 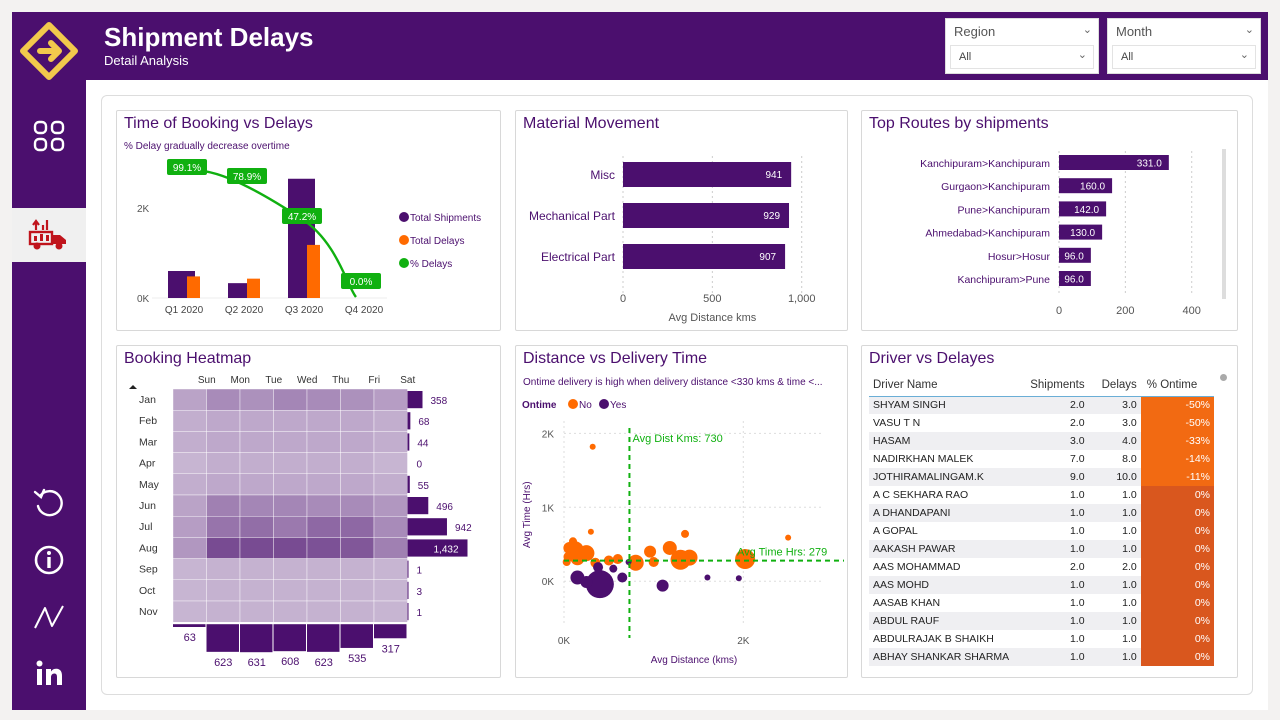 I want to click on table-row: NADIRKHAN MALEK 7.0 8.0 -14%, so click(x=1041, y=459).